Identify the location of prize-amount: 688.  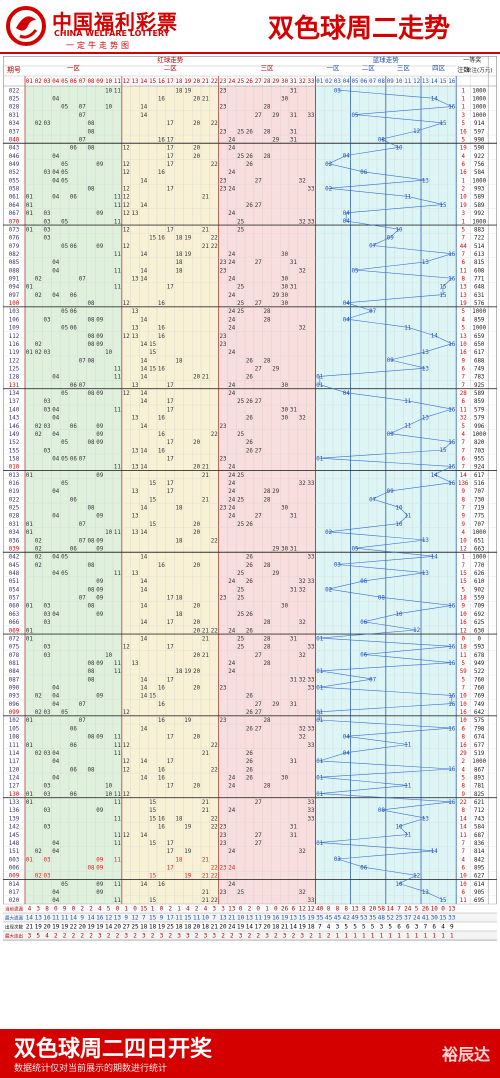
(479, 361).